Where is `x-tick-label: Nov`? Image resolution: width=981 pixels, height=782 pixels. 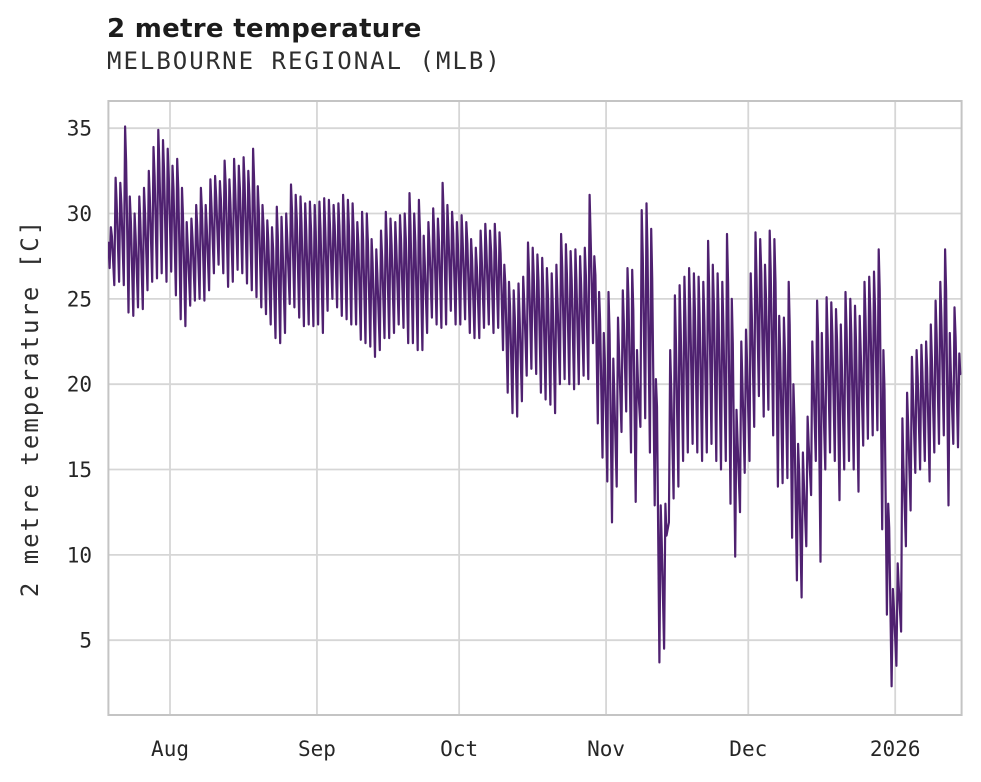
x-tick-label: Nov is located at coordinates (606, 749).